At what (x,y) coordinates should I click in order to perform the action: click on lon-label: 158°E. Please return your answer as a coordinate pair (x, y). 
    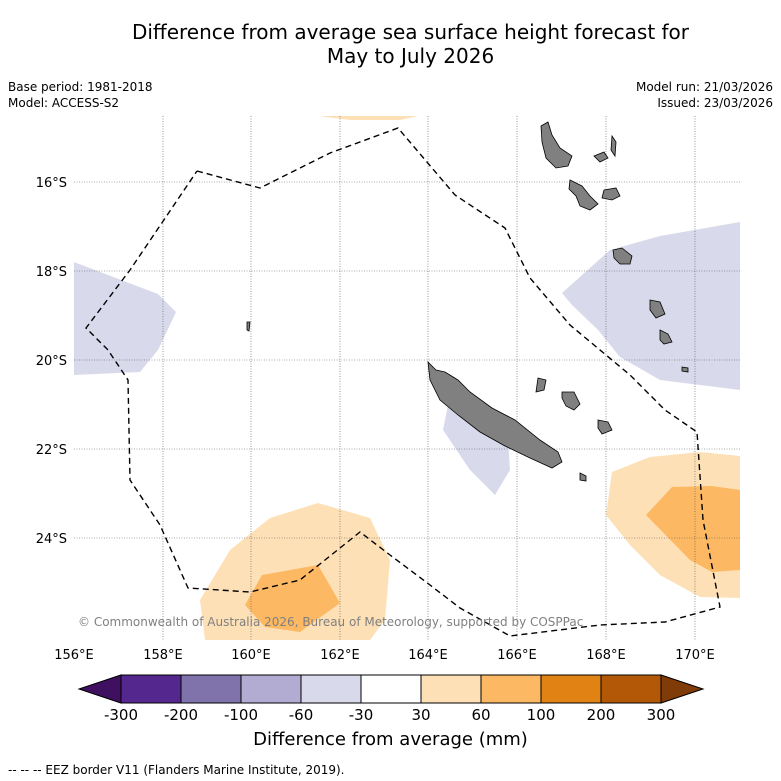
    Looking at the image, I should click on (163, 655).